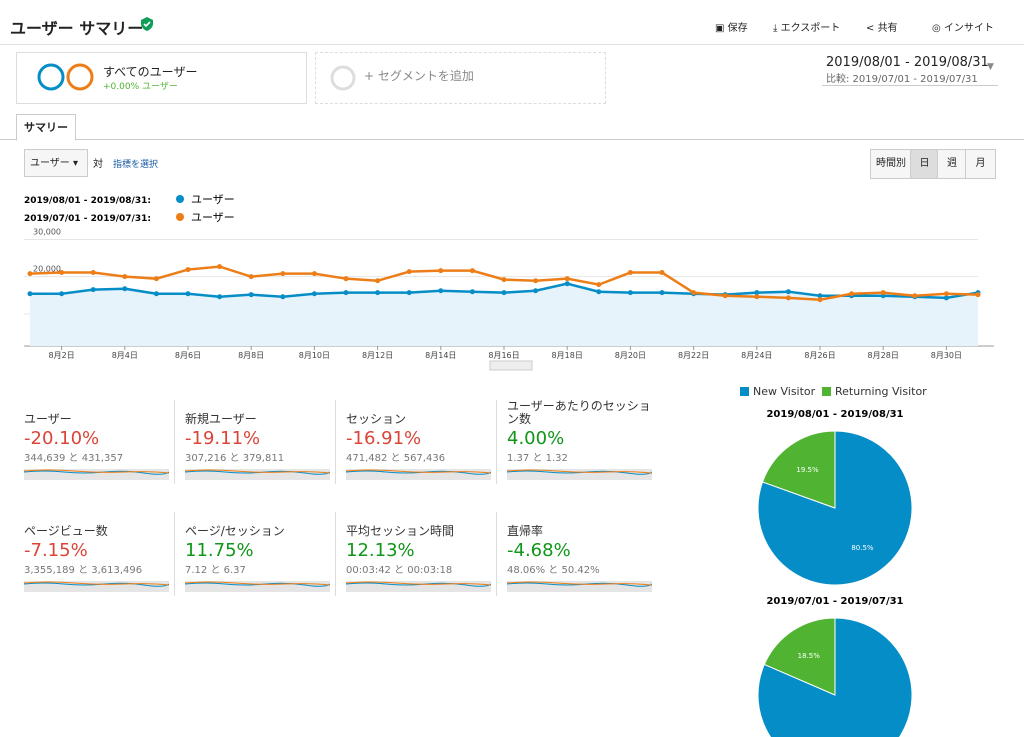 The width and height of the screenshot is (1024, 737). What do you see at coordinates (260, 554) in the screenshot?
I see `metric-card: ページ/セッション 11.75% 7.12 と 6.37` at bounding box center [260, 554].